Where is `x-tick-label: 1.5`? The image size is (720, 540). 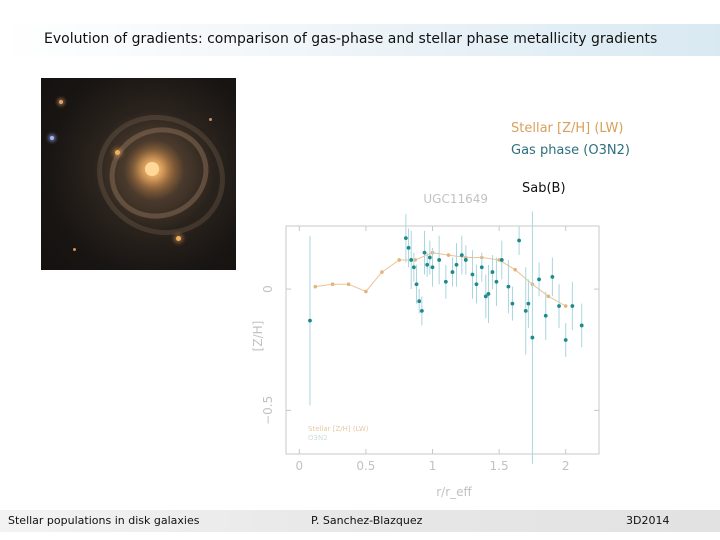
x-tick-label: 1.5 is located at coordinates (499, 466).